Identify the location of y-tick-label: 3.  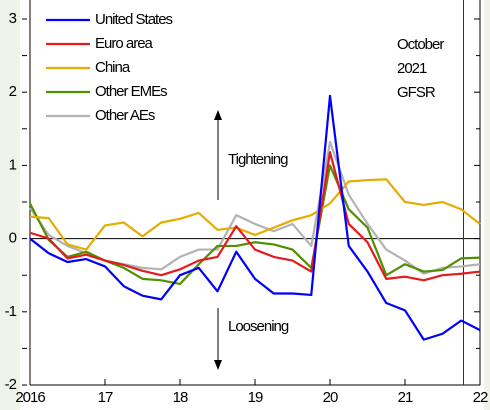
(13, 18).